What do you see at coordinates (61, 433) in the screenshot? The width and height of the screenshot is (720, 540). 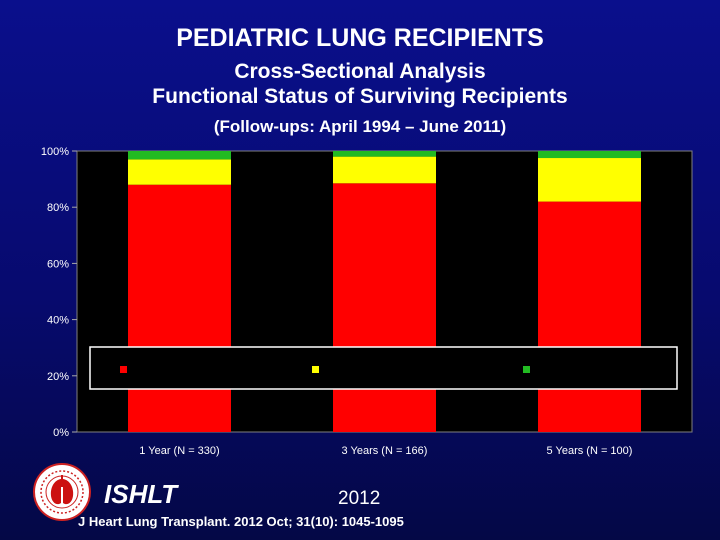 I see `y-tick-label: 0%` at bounding box center [61, 433].